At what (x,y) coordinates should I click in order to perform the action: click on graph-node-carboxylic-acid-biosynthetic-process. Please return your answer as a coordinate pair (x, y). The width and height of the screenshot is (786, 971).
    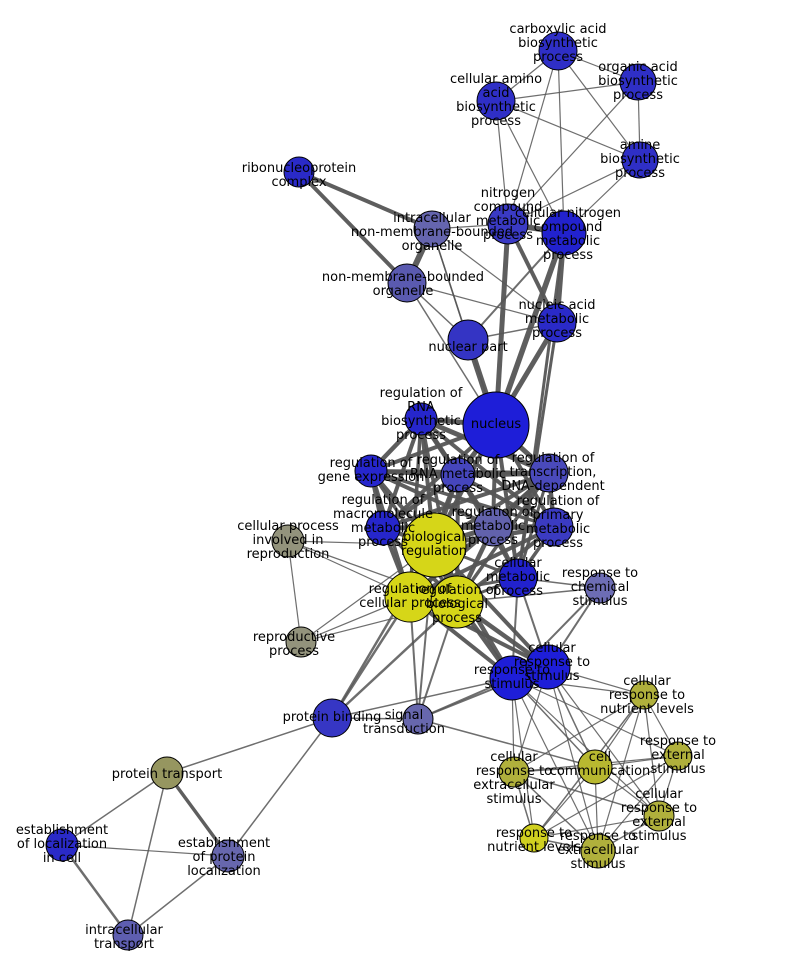
    Looking at the image, I should click on (558, 51).